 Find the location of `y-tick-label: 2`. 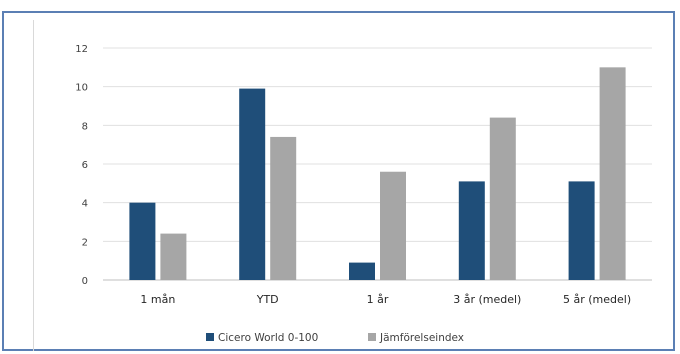

y-tick-label: 2 is located at coordinates (85, 242).